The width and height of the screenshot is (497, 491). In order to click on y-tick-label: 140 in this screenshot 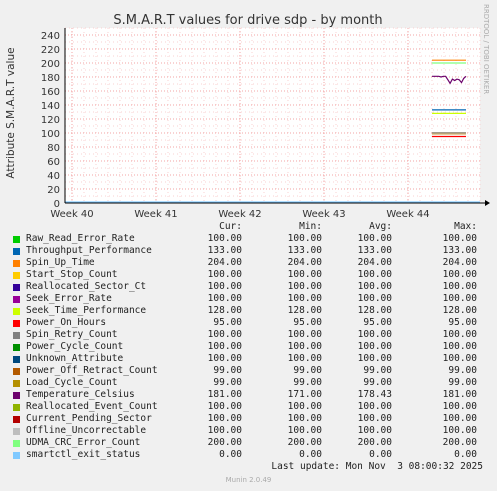, I will do `click(50, 106)`.